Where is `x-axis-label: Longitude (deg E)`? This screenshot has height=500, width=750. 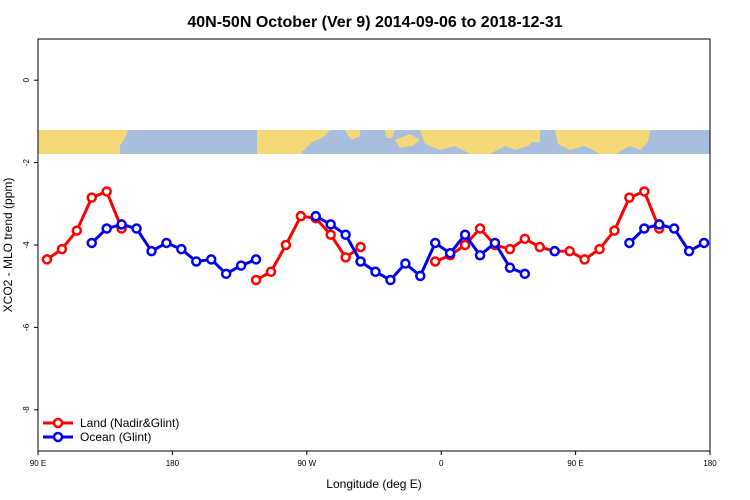
x-axis-label: Longitude (deg E) is located at coordinates (373, 484).